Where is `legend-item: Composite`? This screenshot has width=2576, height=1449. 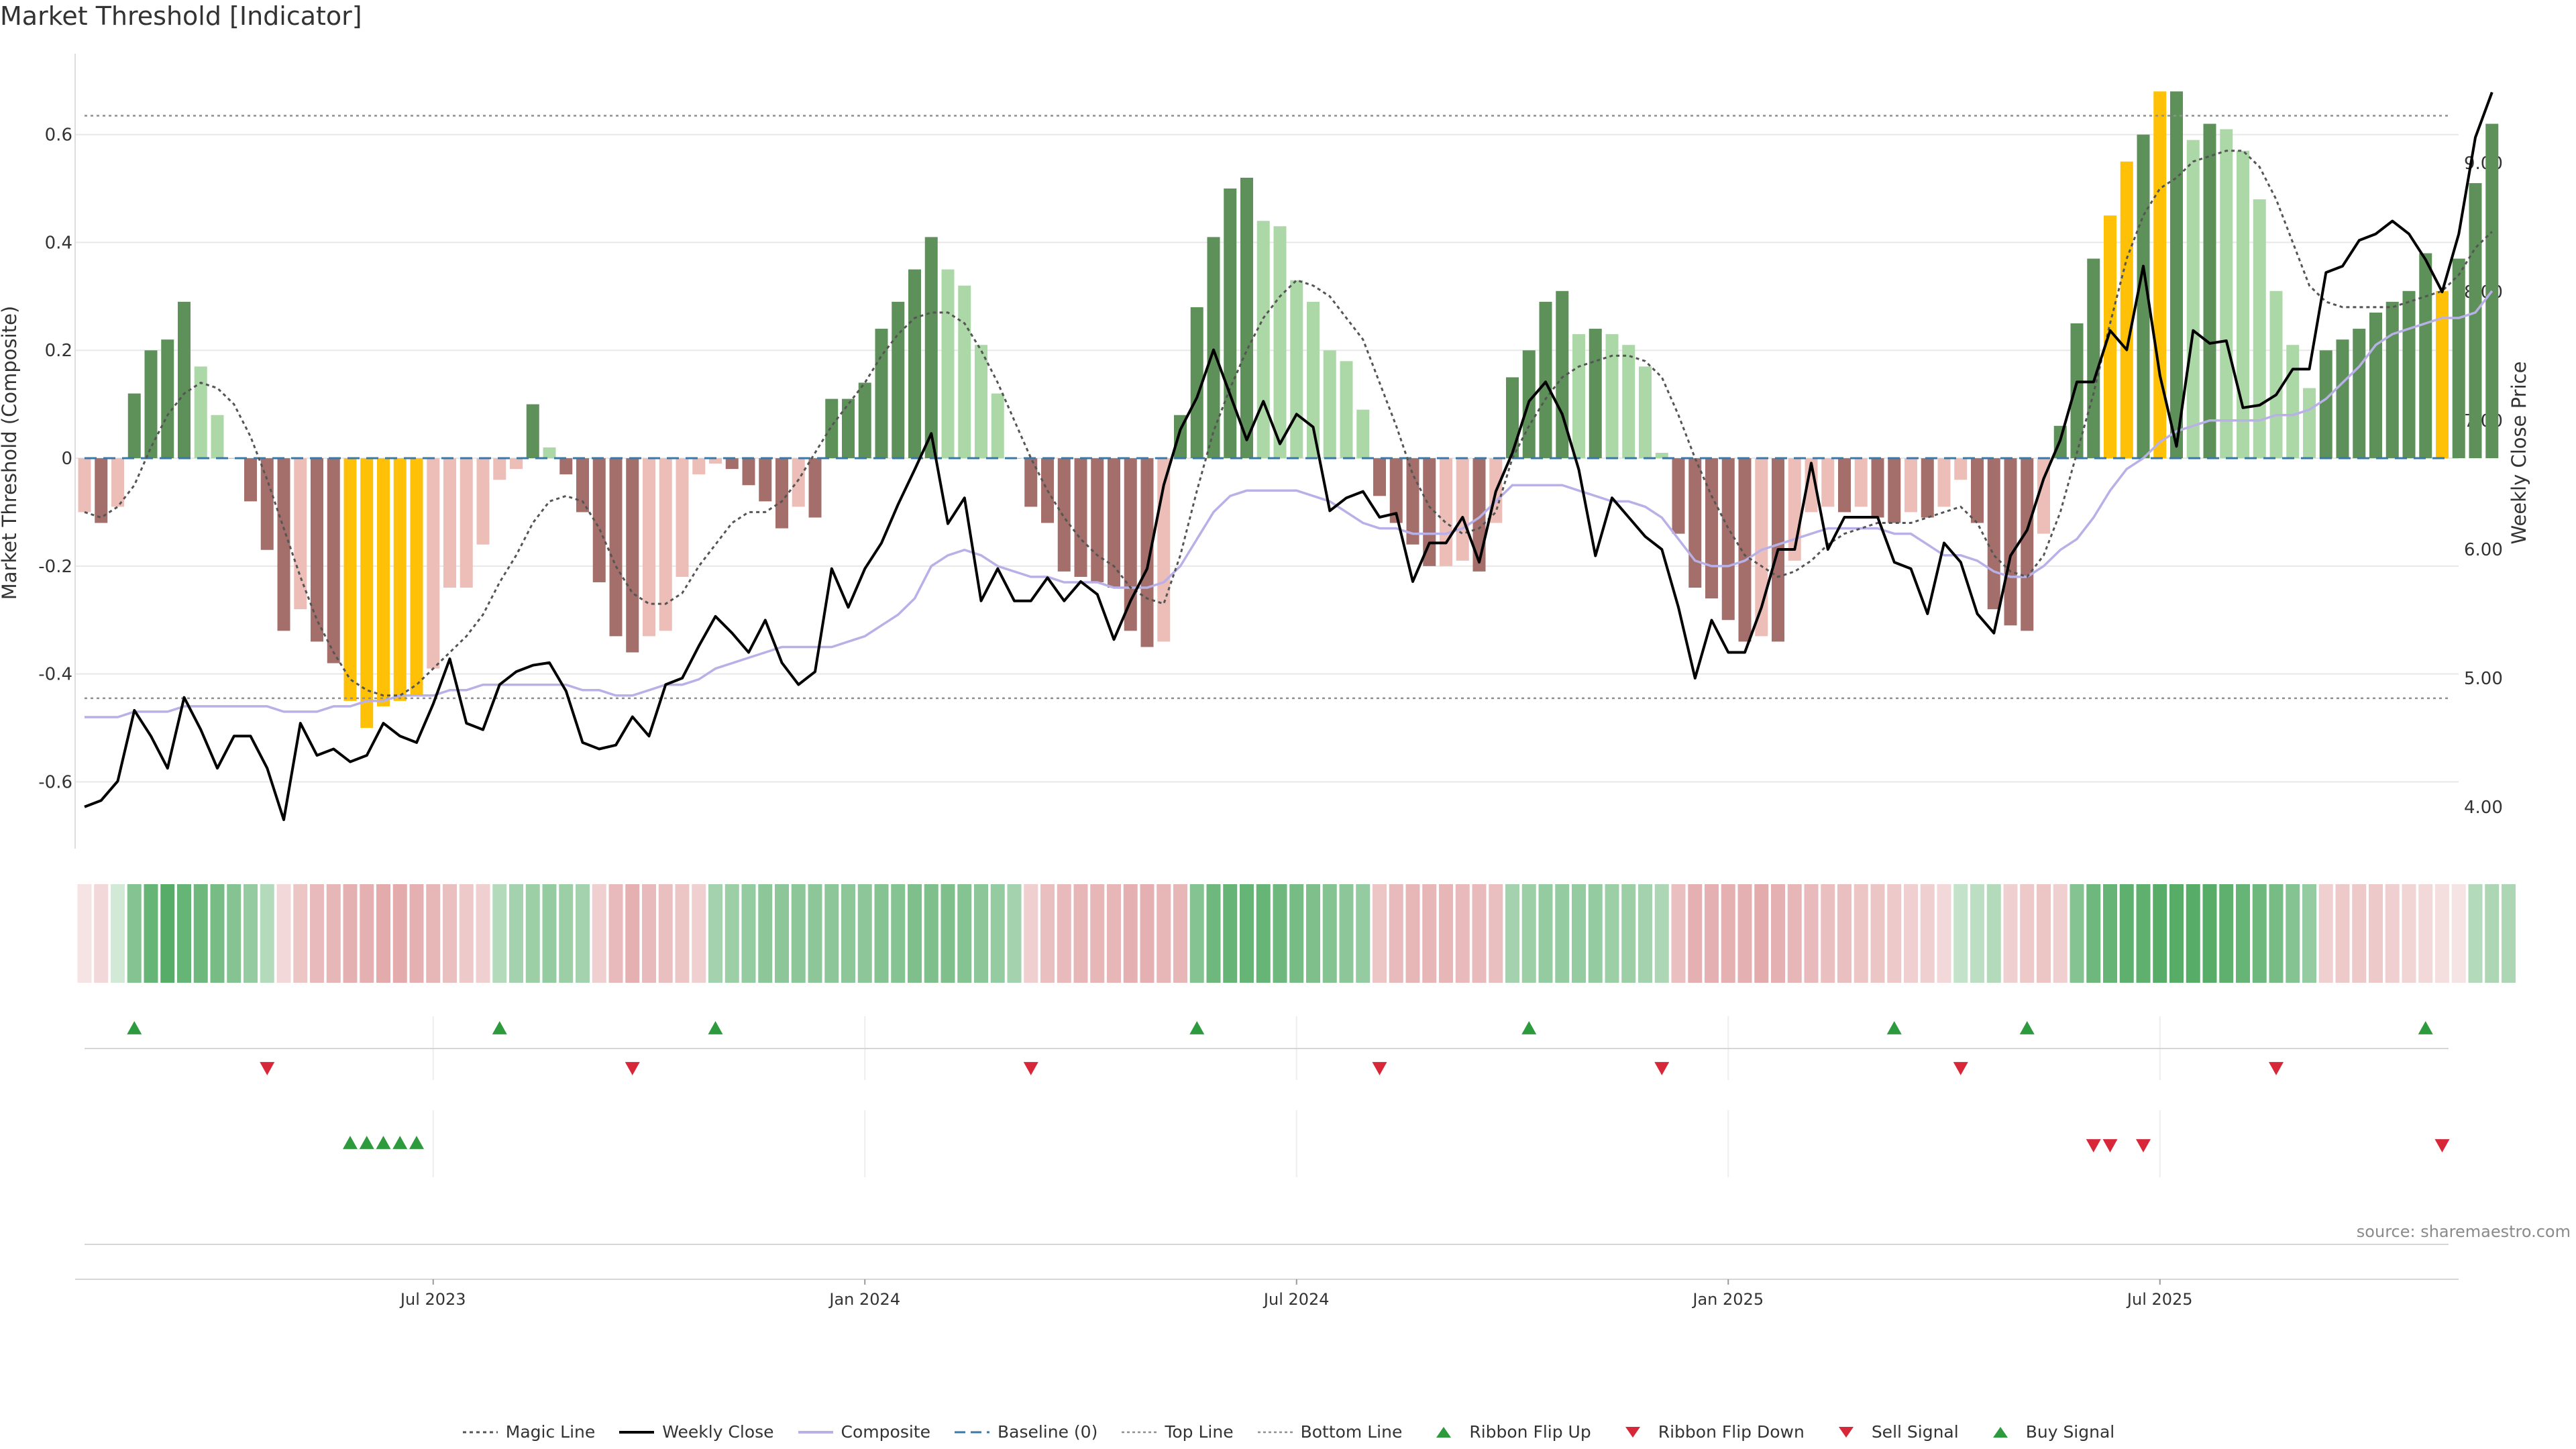
legend-item: Composite is located at coordinates (863, 1432).